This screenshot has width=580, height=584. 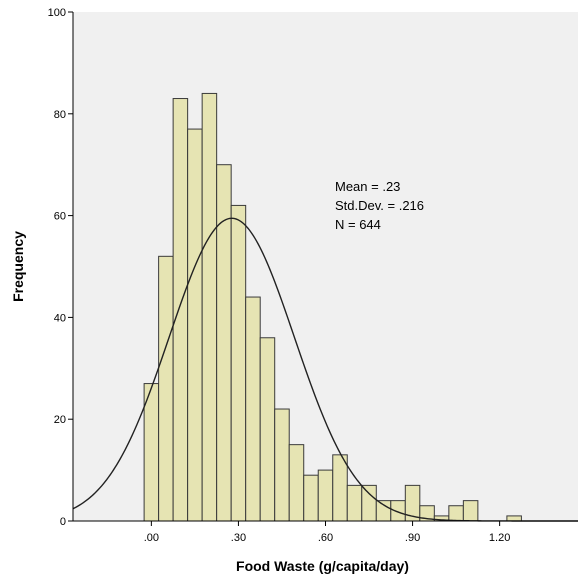 I want to click on x-tick-label: 1.20, so click(x=499, y=538).